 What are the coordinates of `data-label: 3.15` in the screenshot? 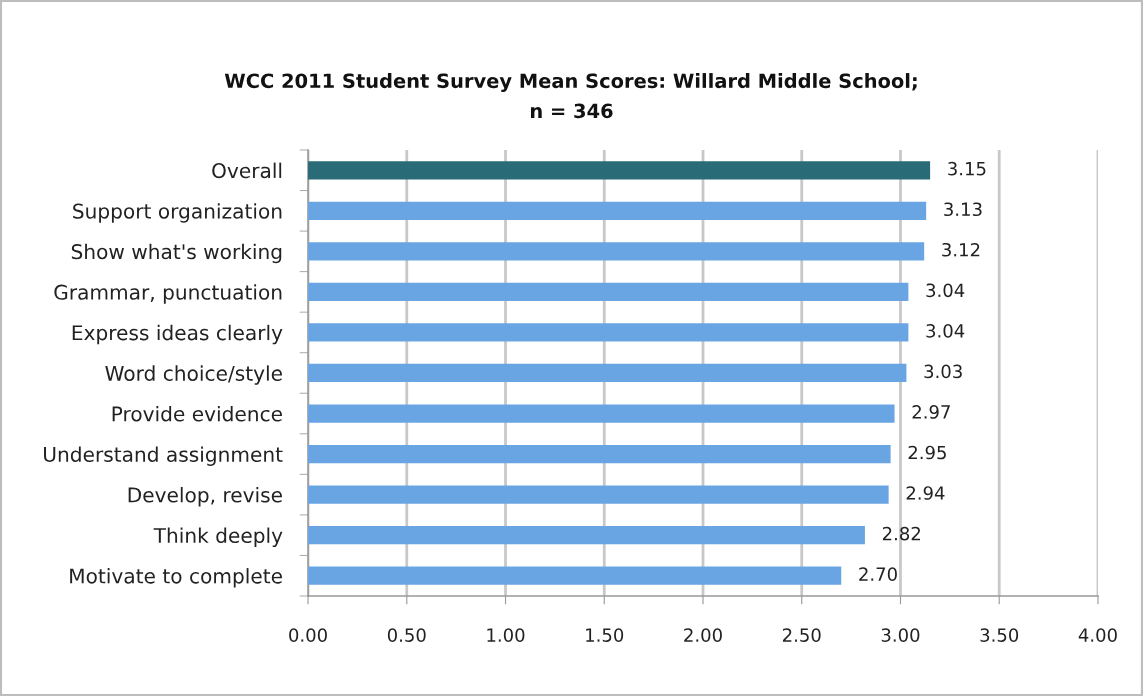 It's located at (967, 168).